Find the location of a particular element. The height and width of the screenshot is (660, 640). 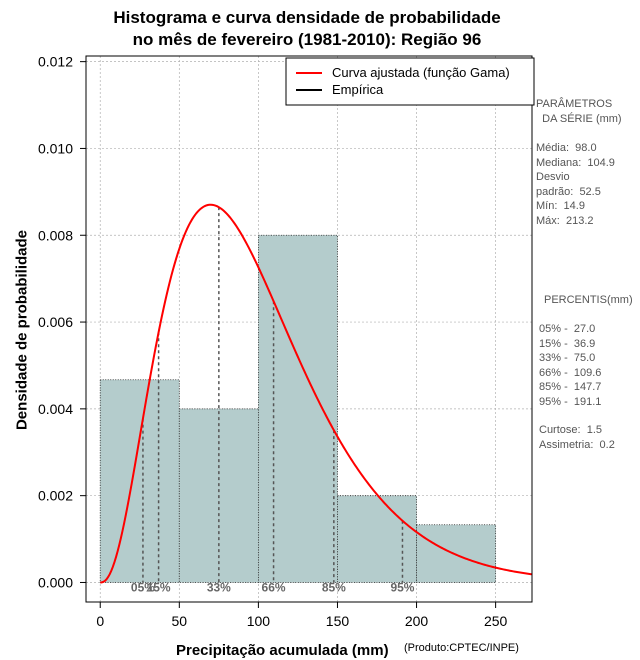

percentis-header: PERCENTIS(mm) is located at coordinates (588, 300).